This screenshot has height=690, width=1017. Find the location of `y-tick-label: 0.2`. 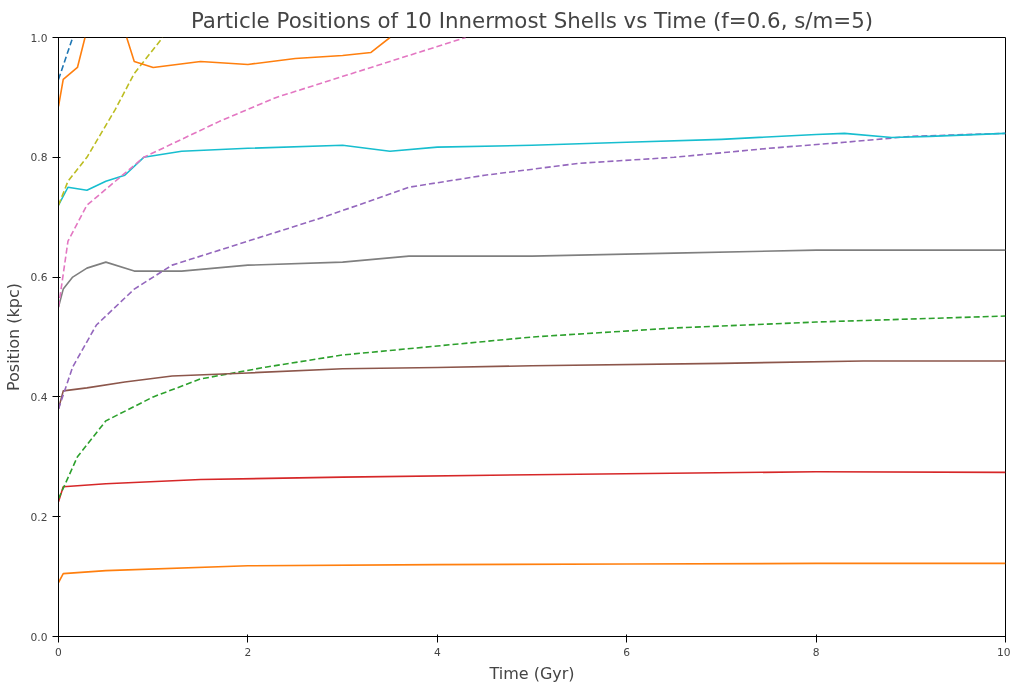

y-tick-label: 0.2 is located at coordinates (39, 517).